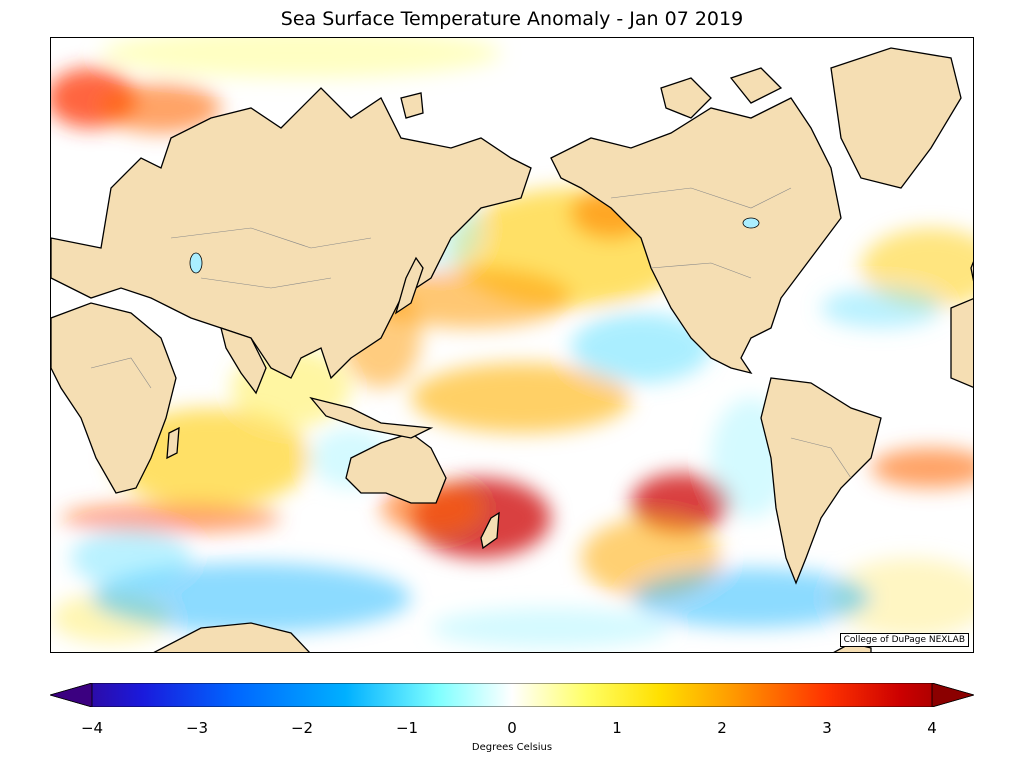  I want to click on colorbar-tick-label: −3, so click(197, 728).